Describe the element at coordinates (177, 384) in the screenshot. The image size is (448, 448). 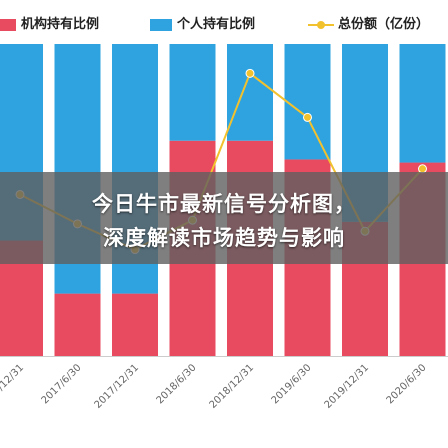
I see `x-tick-label-3: 2018/6/30` at that location.